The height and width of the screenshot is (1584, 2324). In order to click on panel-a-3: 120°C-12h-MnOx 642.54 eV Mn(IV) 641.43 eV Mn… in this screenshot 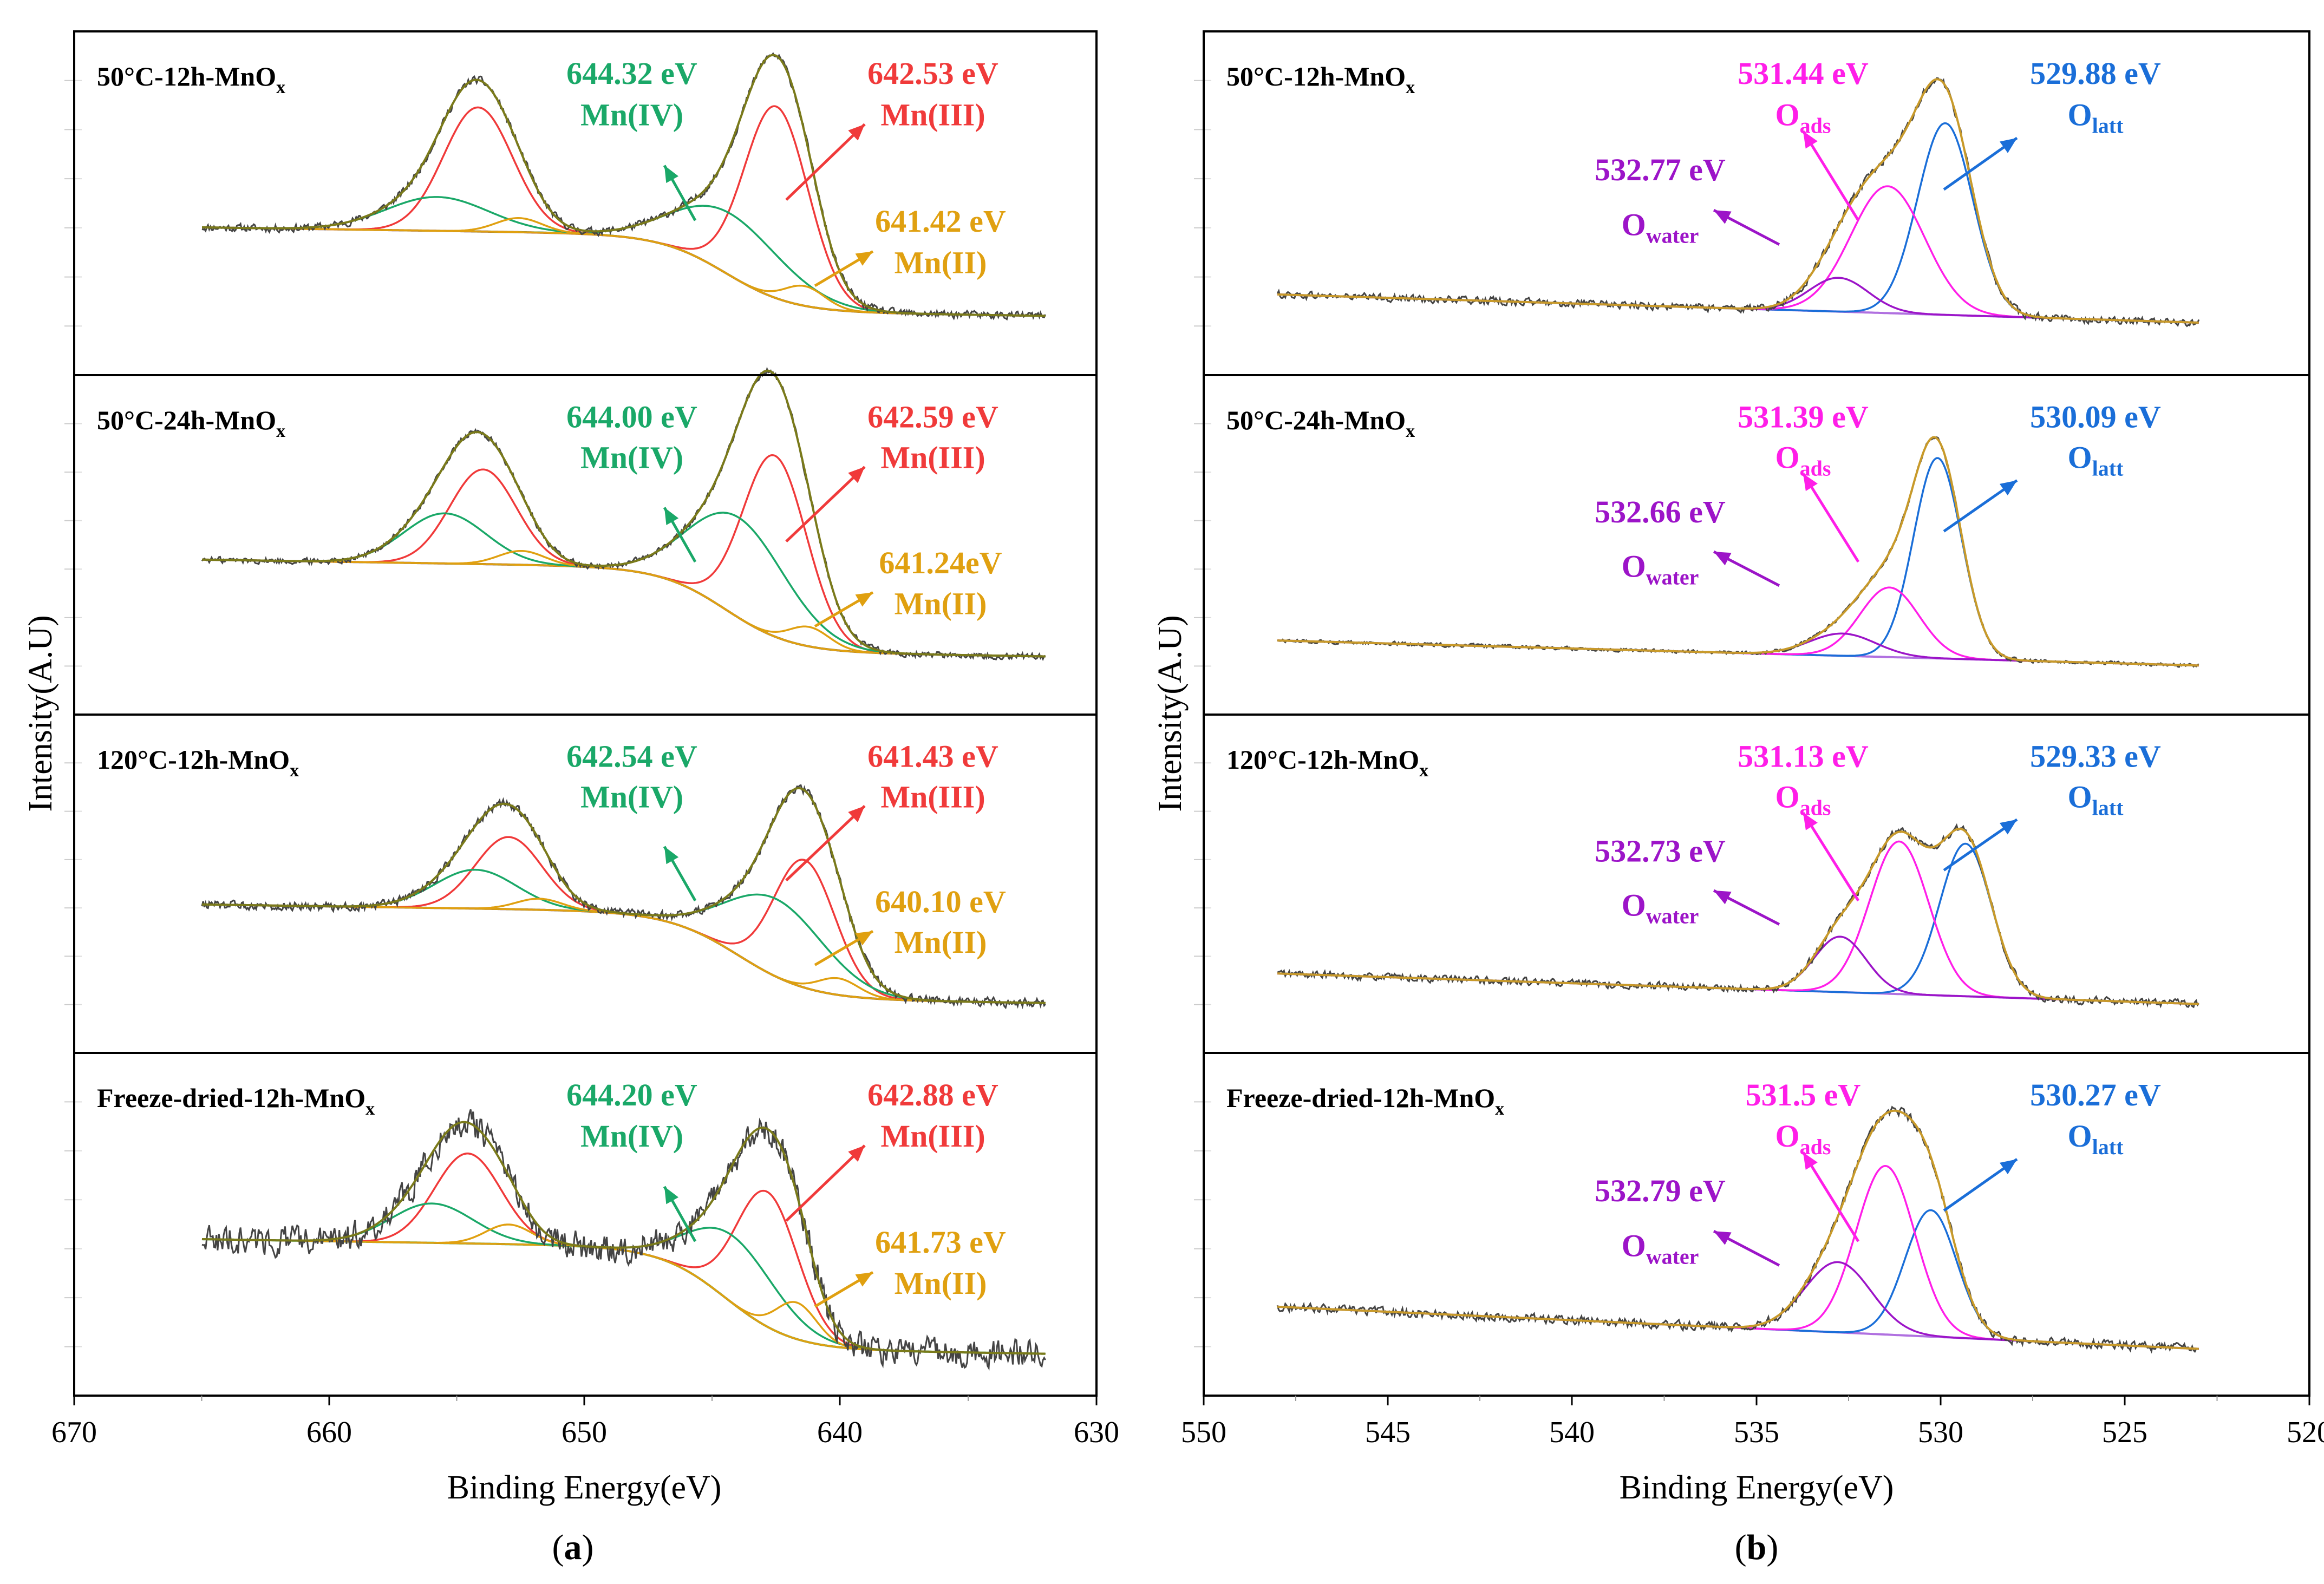, I will do `click(581, 884)`.